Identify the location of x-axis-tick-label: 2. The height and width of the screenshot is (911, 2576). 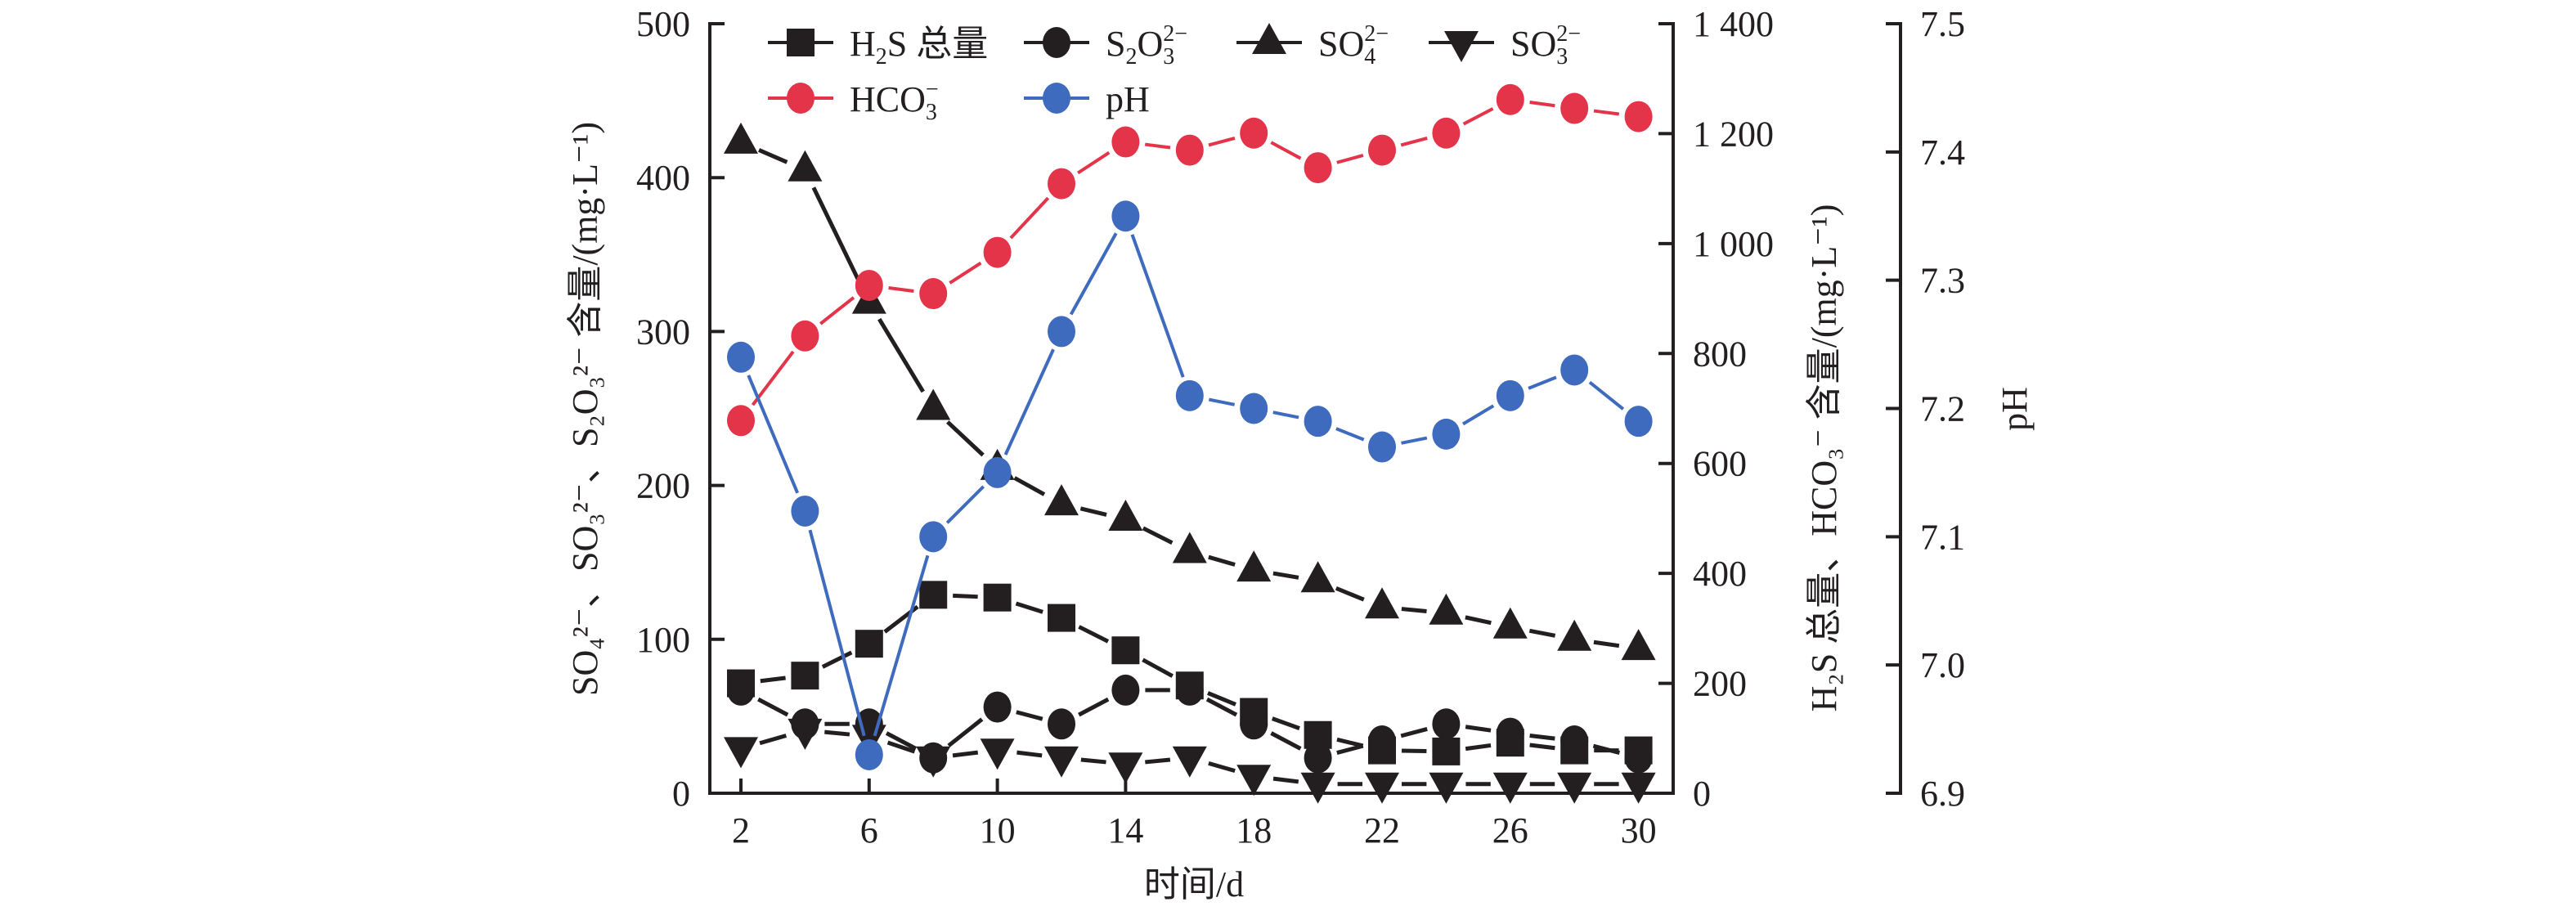
(741, 830).